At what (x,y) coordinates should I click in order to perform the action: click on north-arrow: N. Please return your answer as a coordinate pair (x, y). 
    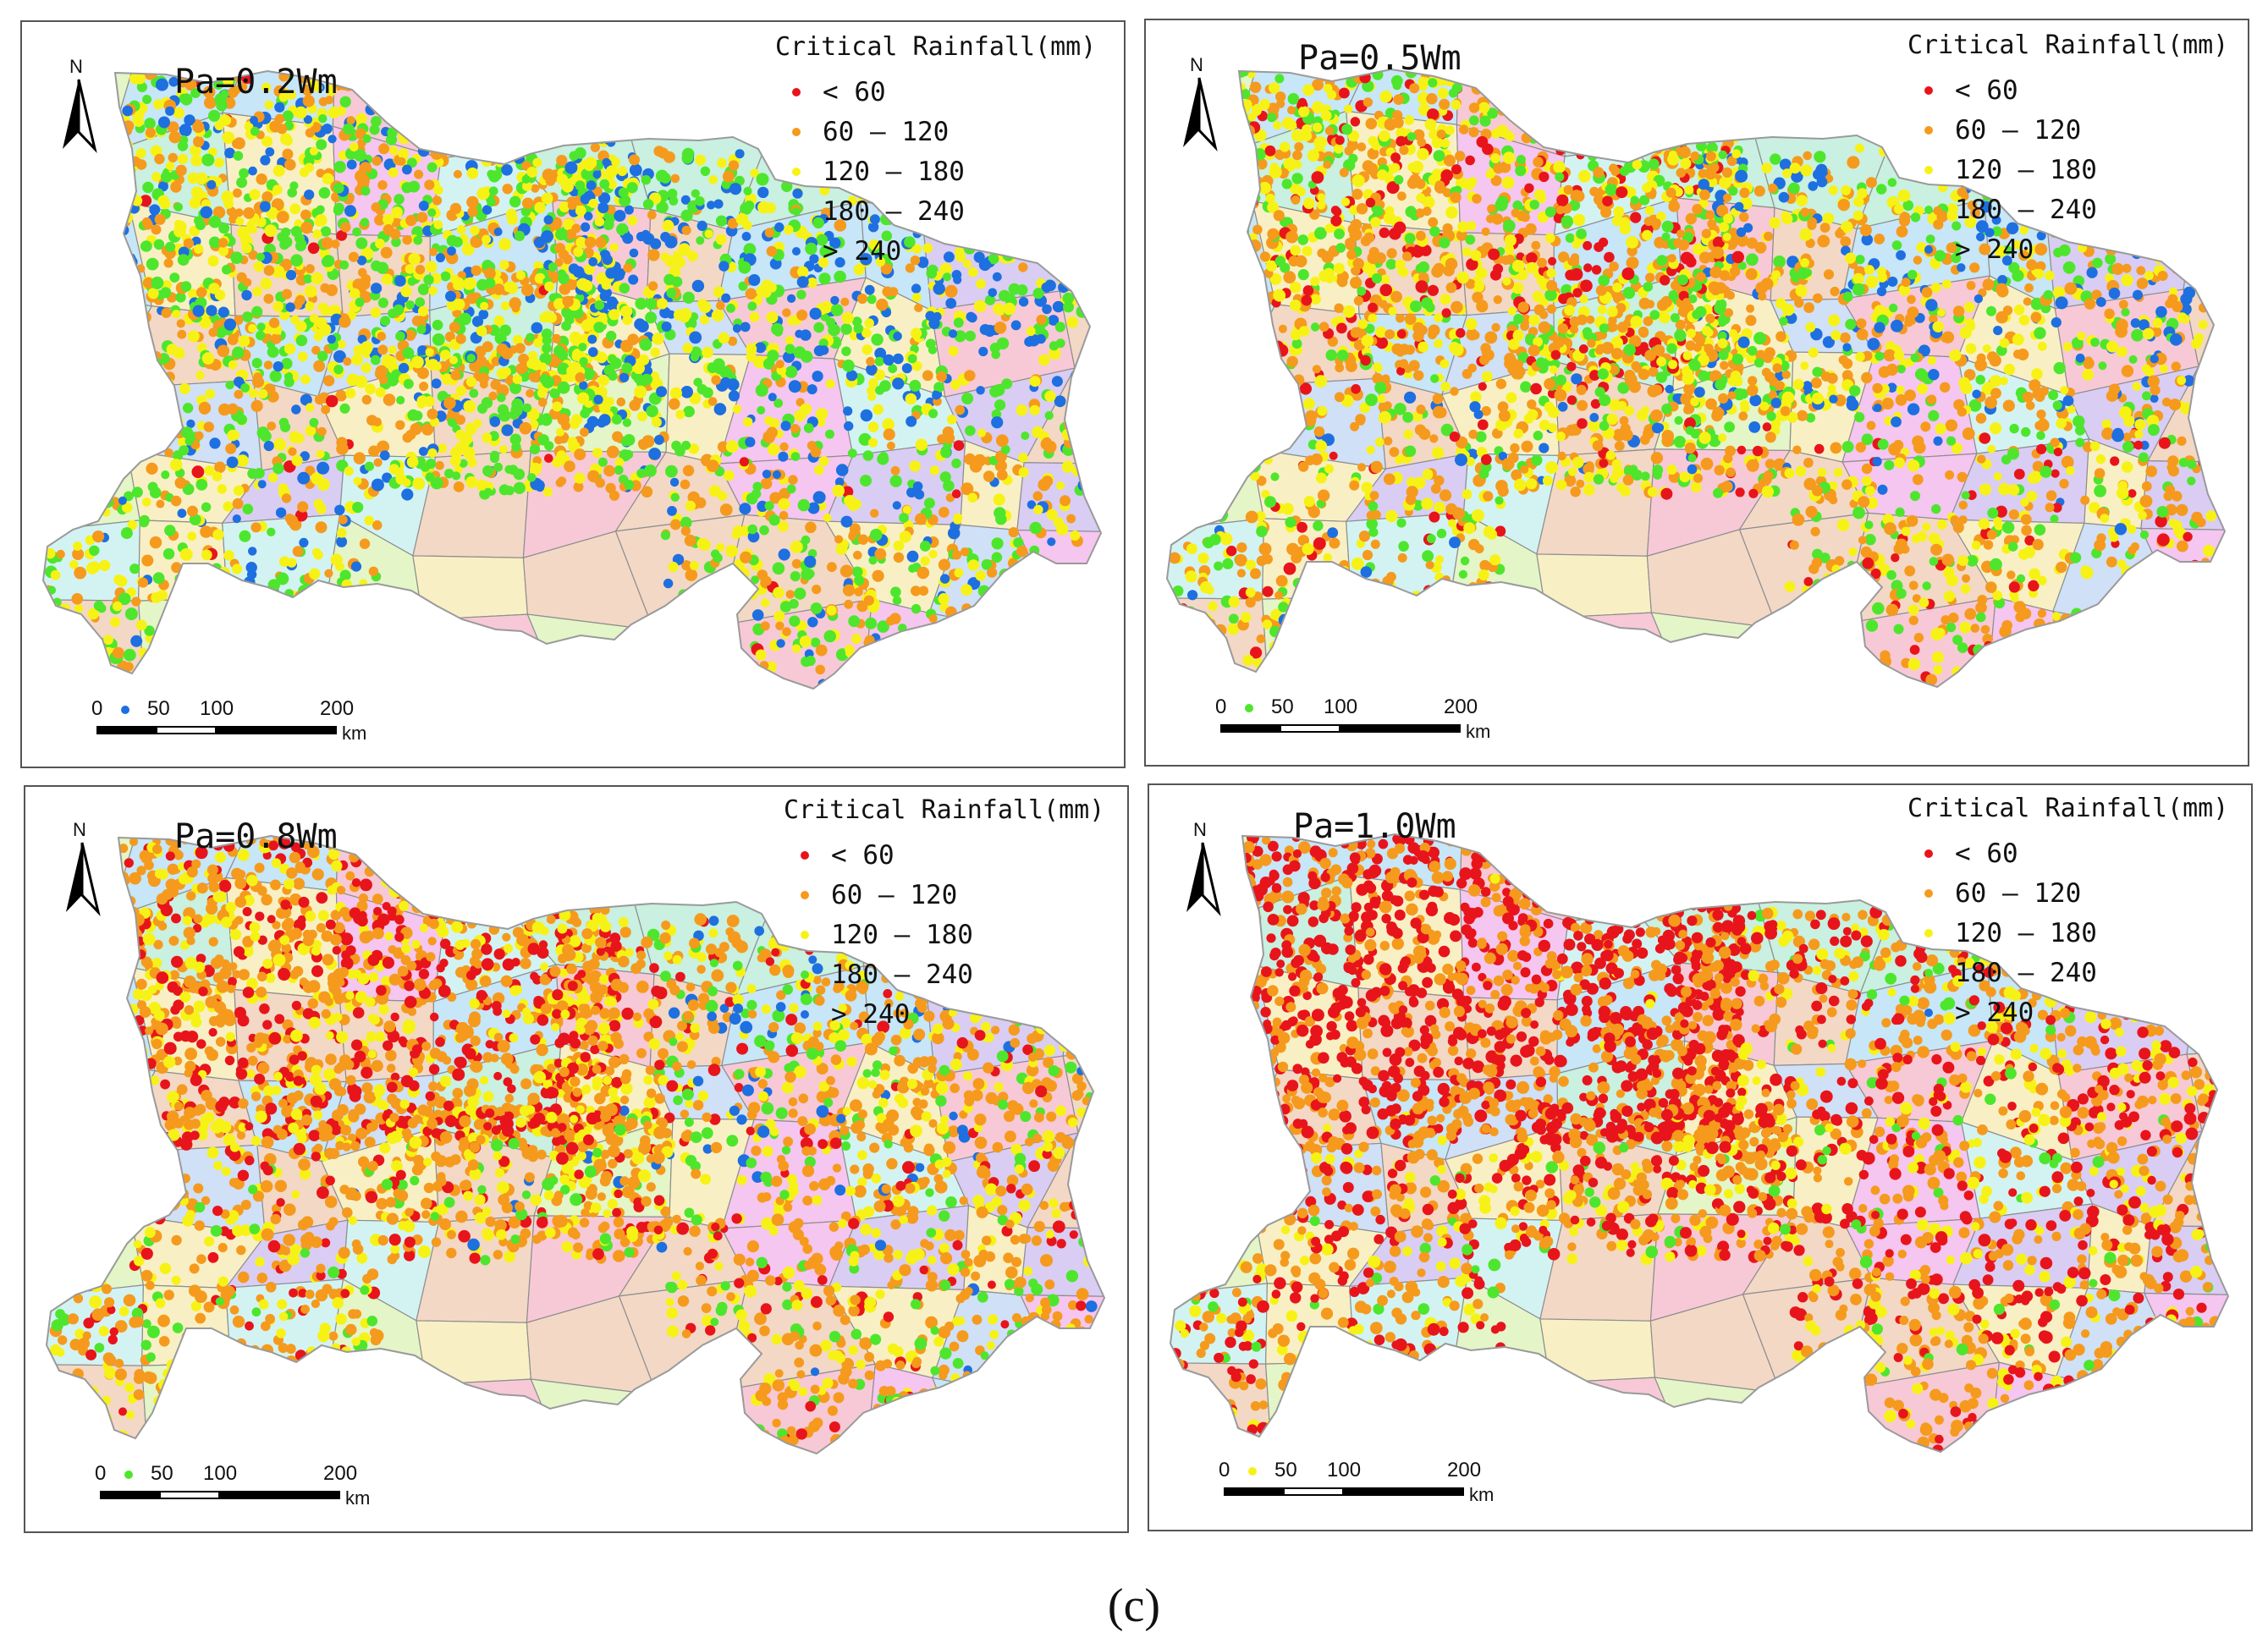
    Looking at the image, I should click on (79, 106).